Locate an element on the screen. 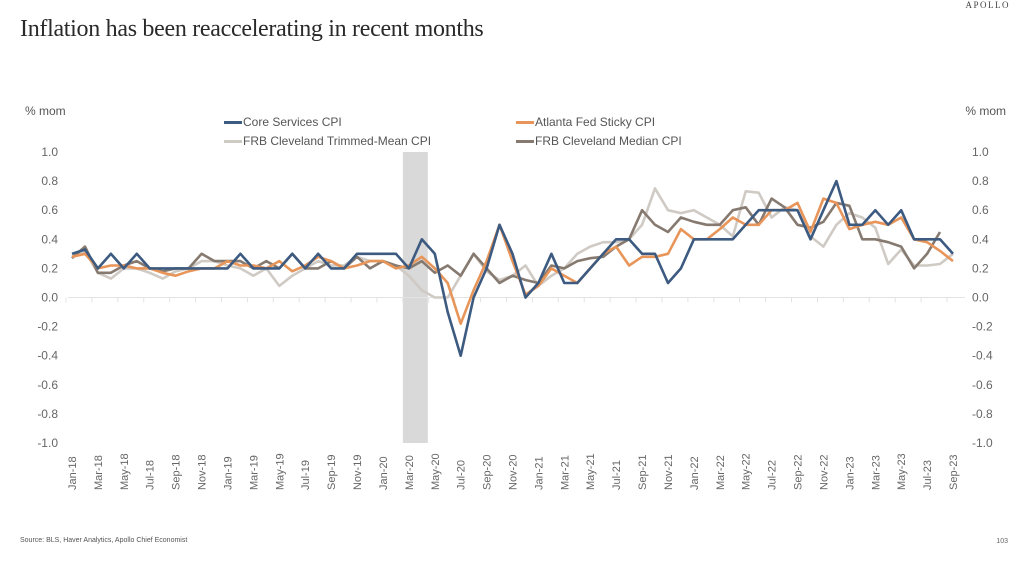 The height and width of the screenshot is (561, 1024). x-tick-label: Jul-19 is located at coordinates (306, 475).